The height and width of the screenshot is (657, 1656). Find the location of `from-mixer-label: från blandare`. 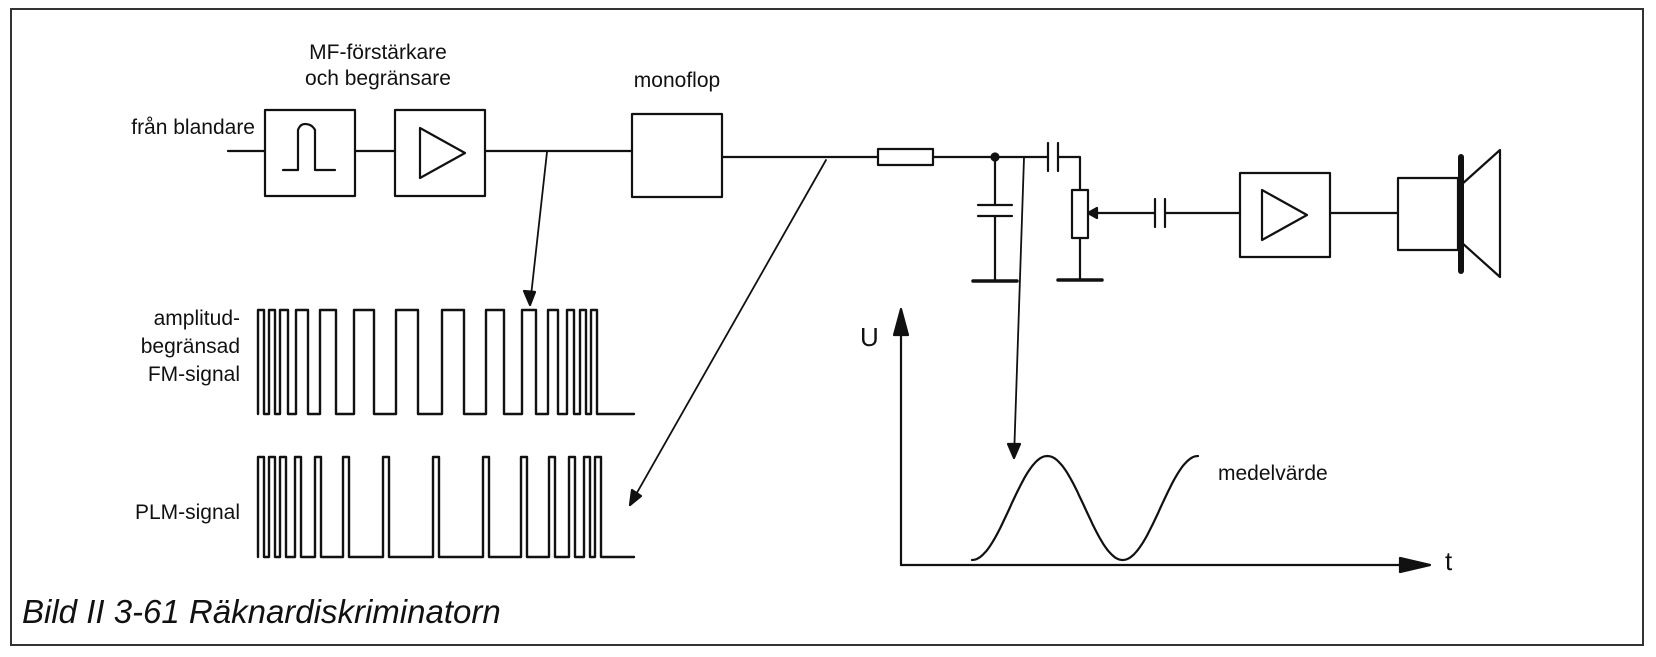

from-mixer-label: från blandare is located at coordinates (193, 127).